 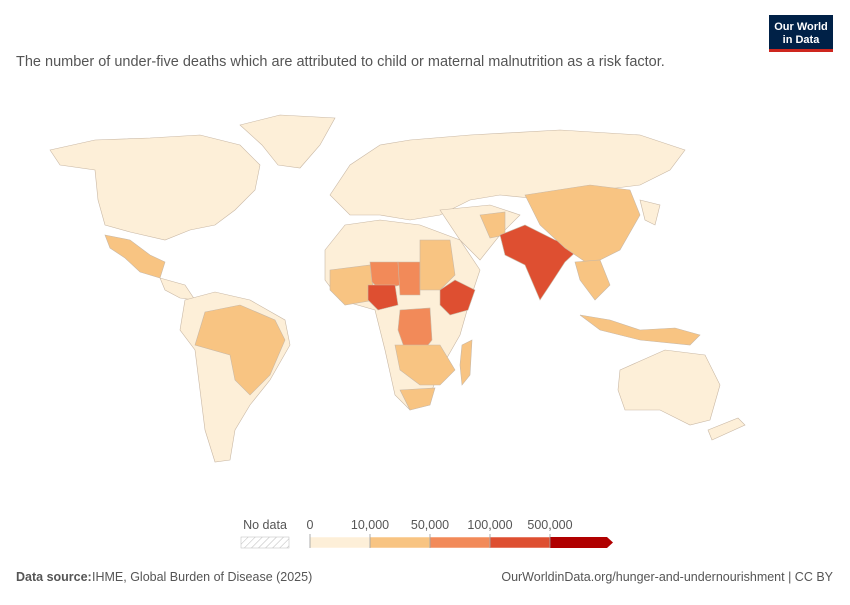 I want to click on legend-no-data-label: No data, so click(x=265, y=525).